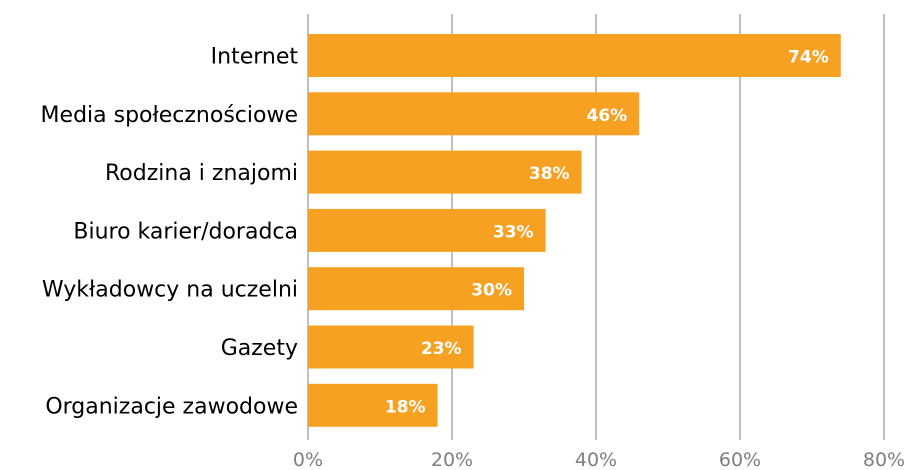  What do you see at coordinates (549, 174) in the screenshot?
I see `data-label-rodzina-i-znajomi: 38%` at bounding box center [549, 174].